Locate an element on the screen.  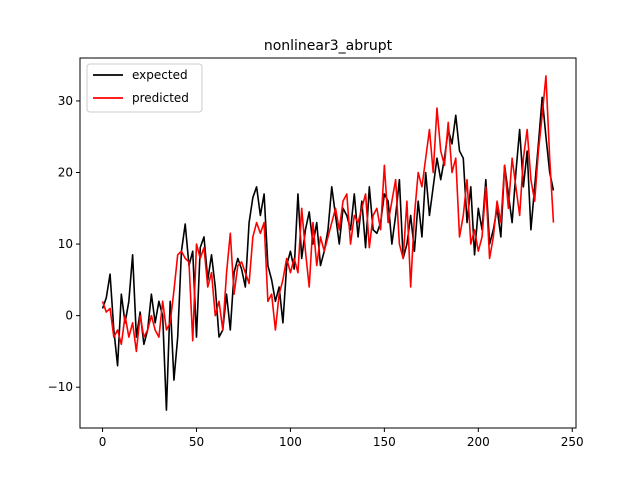
x-axis: 0 50 100 150 200 250 is located at coordinates (341, 438).